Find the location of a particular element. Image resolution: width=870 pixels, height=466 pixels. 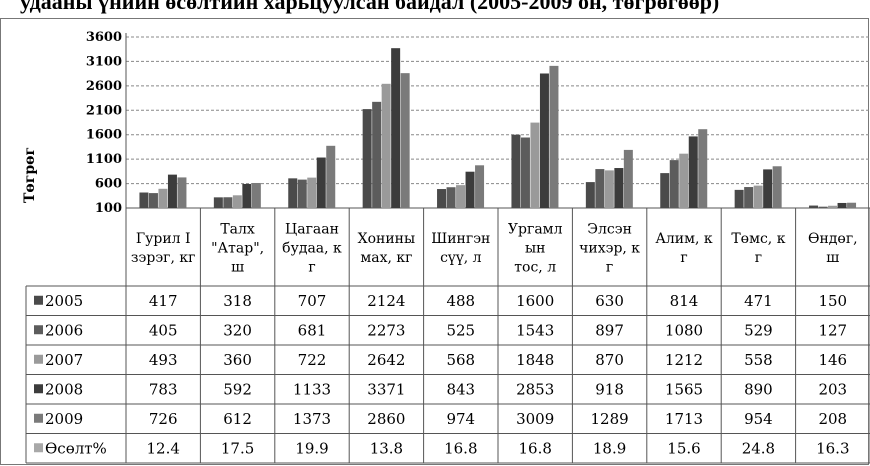

data-label: 890 is located at coordinates (758, 389).